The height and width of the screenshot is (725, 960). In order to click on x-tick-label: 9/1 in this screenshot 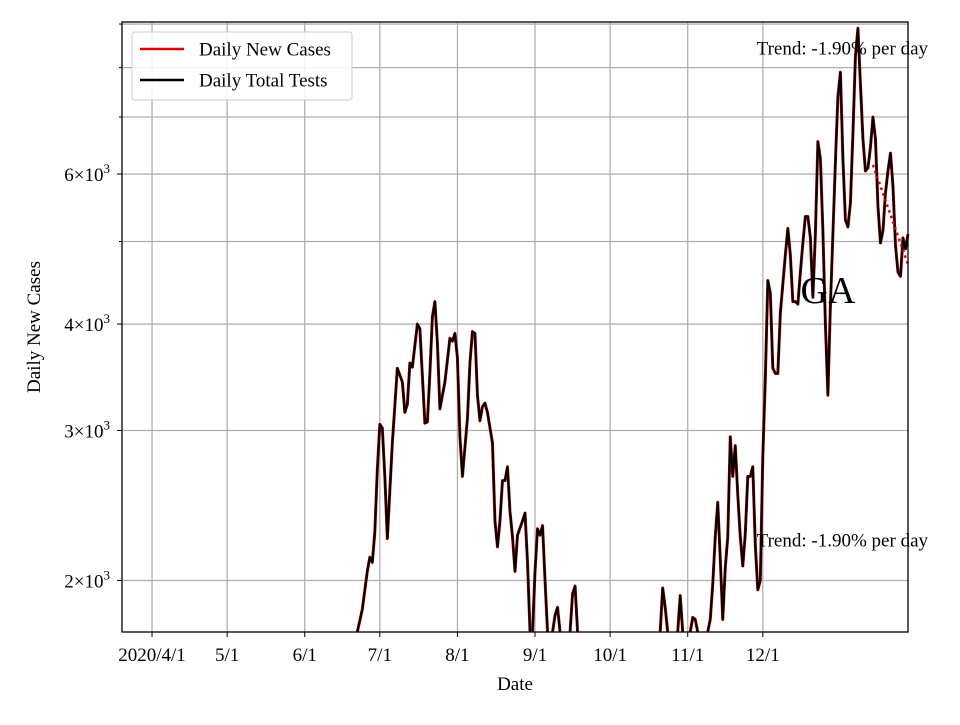, I will do `click(535, 655)`.